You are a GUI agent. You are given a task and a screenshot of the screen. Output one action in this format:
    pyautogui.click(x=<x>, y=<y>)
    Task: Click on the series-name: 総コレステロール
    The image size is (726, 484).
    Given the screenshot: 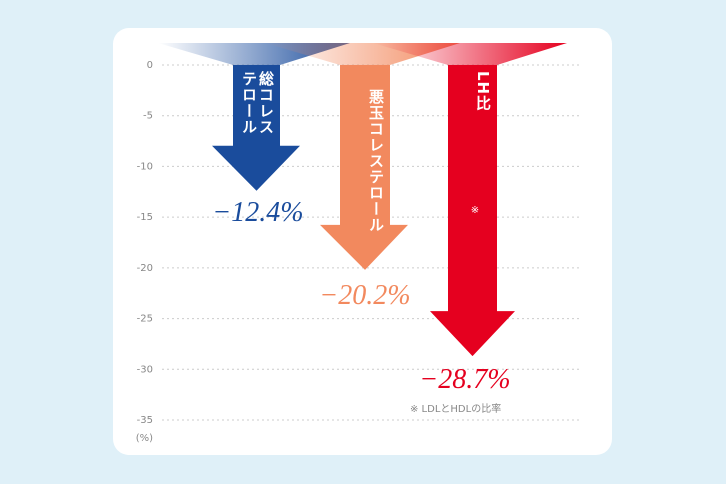 What is the action you would take?
    pyautogui.click(x=257, y=103)
    